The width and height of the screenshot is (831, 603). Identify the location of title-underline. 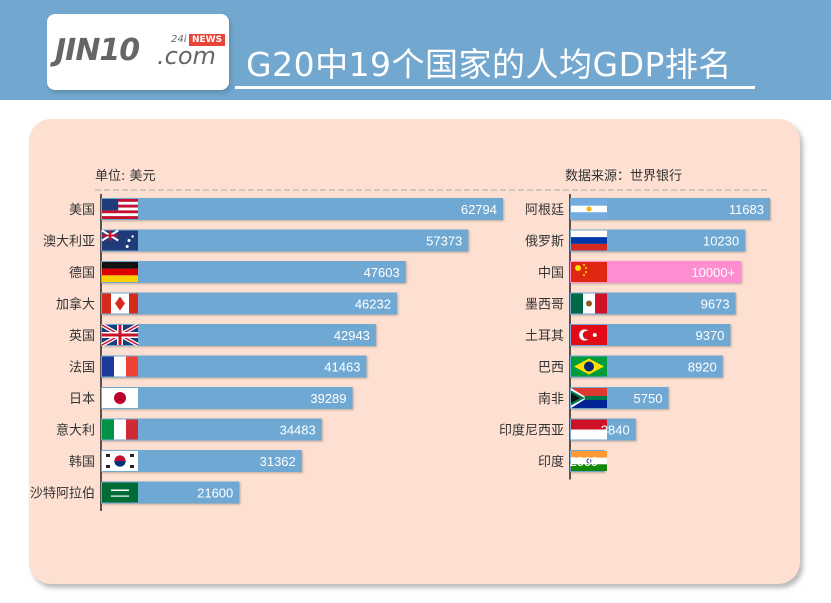
(495, 87).